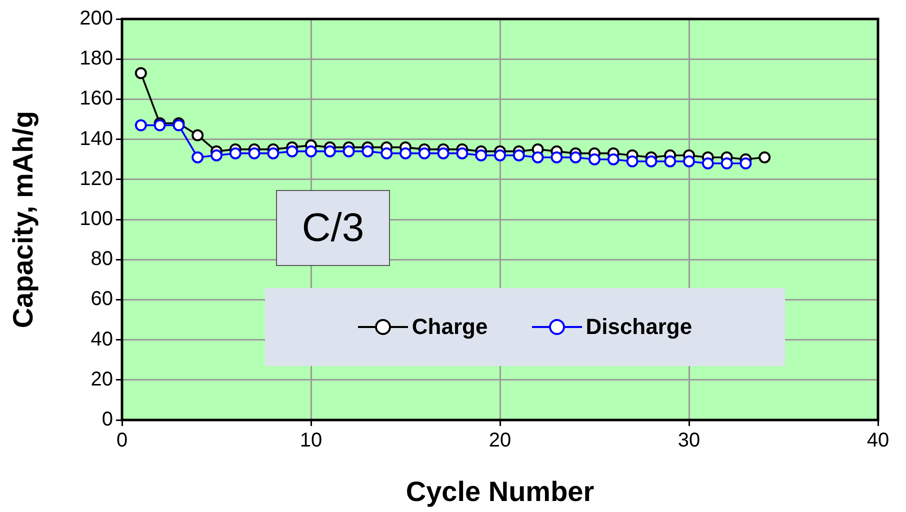  What do you see at coordinates (96, 219) in the screenshot?
I see `y-tick-label: 100` at bounding box center [96, 219].